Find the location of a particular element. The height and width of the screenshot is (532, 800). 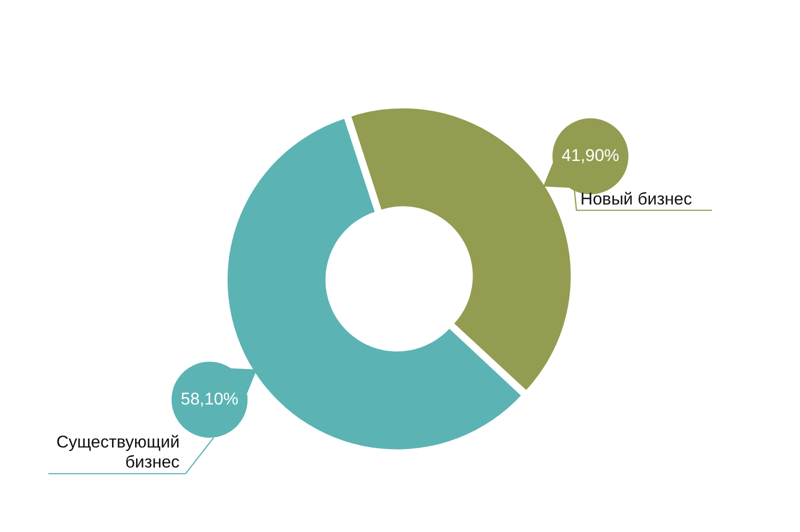

data-label: 58,10% is located at coordinates (209, 398).